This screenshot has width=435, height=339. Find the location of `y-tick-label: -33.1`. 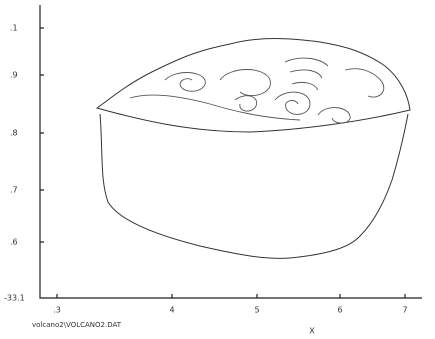

y-tick-label: -33.1 is located at coordinates (14, 298).